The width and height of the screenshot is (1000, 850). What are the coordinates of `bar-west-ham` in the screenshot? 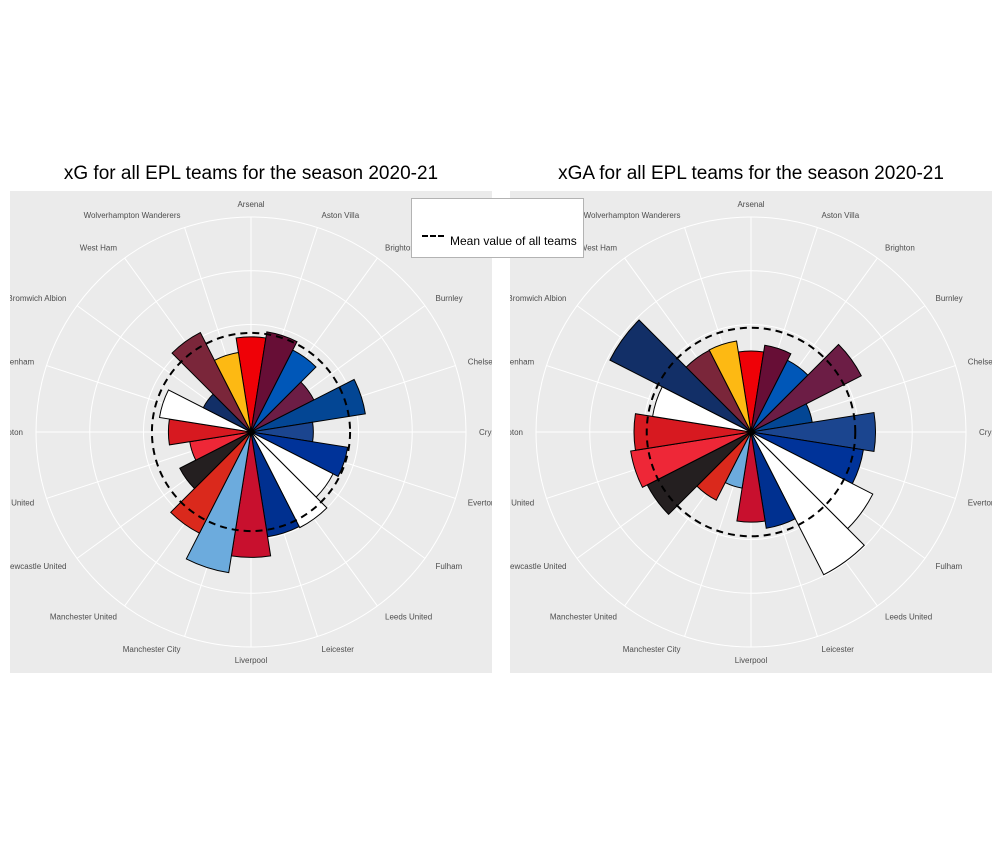 It's located at (211, 382).